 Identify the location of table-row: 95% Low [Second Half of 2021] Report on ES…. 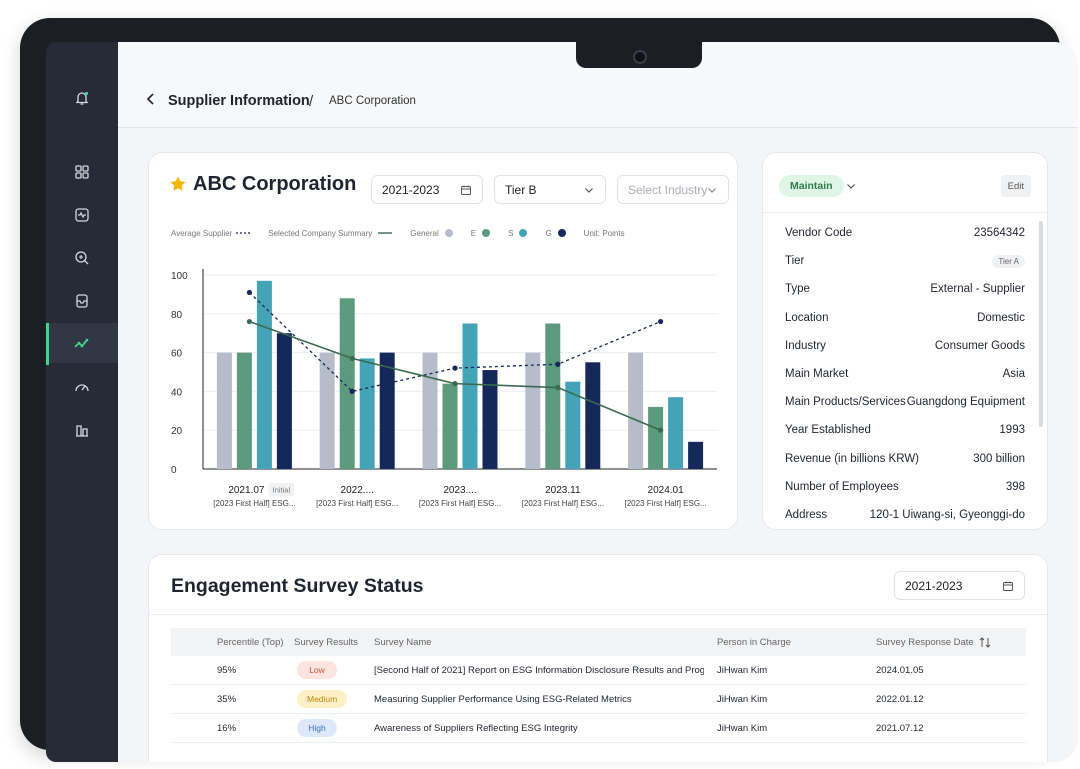
(598, 670).